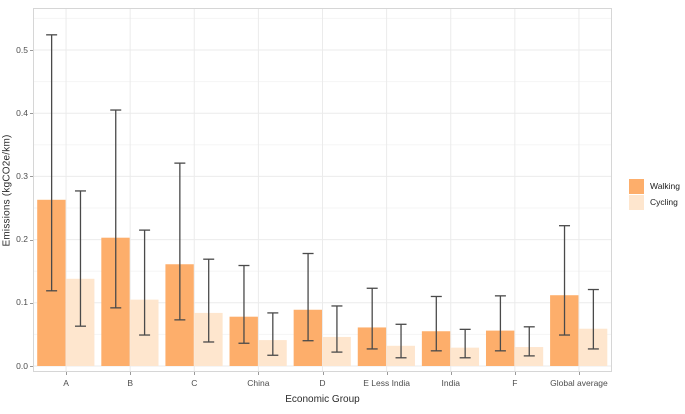 The width and height of the screenshot is (685, 414). What do you see at coordinates (22, 239) in the screenshot?
I see `y-tick-label-0.2: 0.2` at bounding box center [22, 239].